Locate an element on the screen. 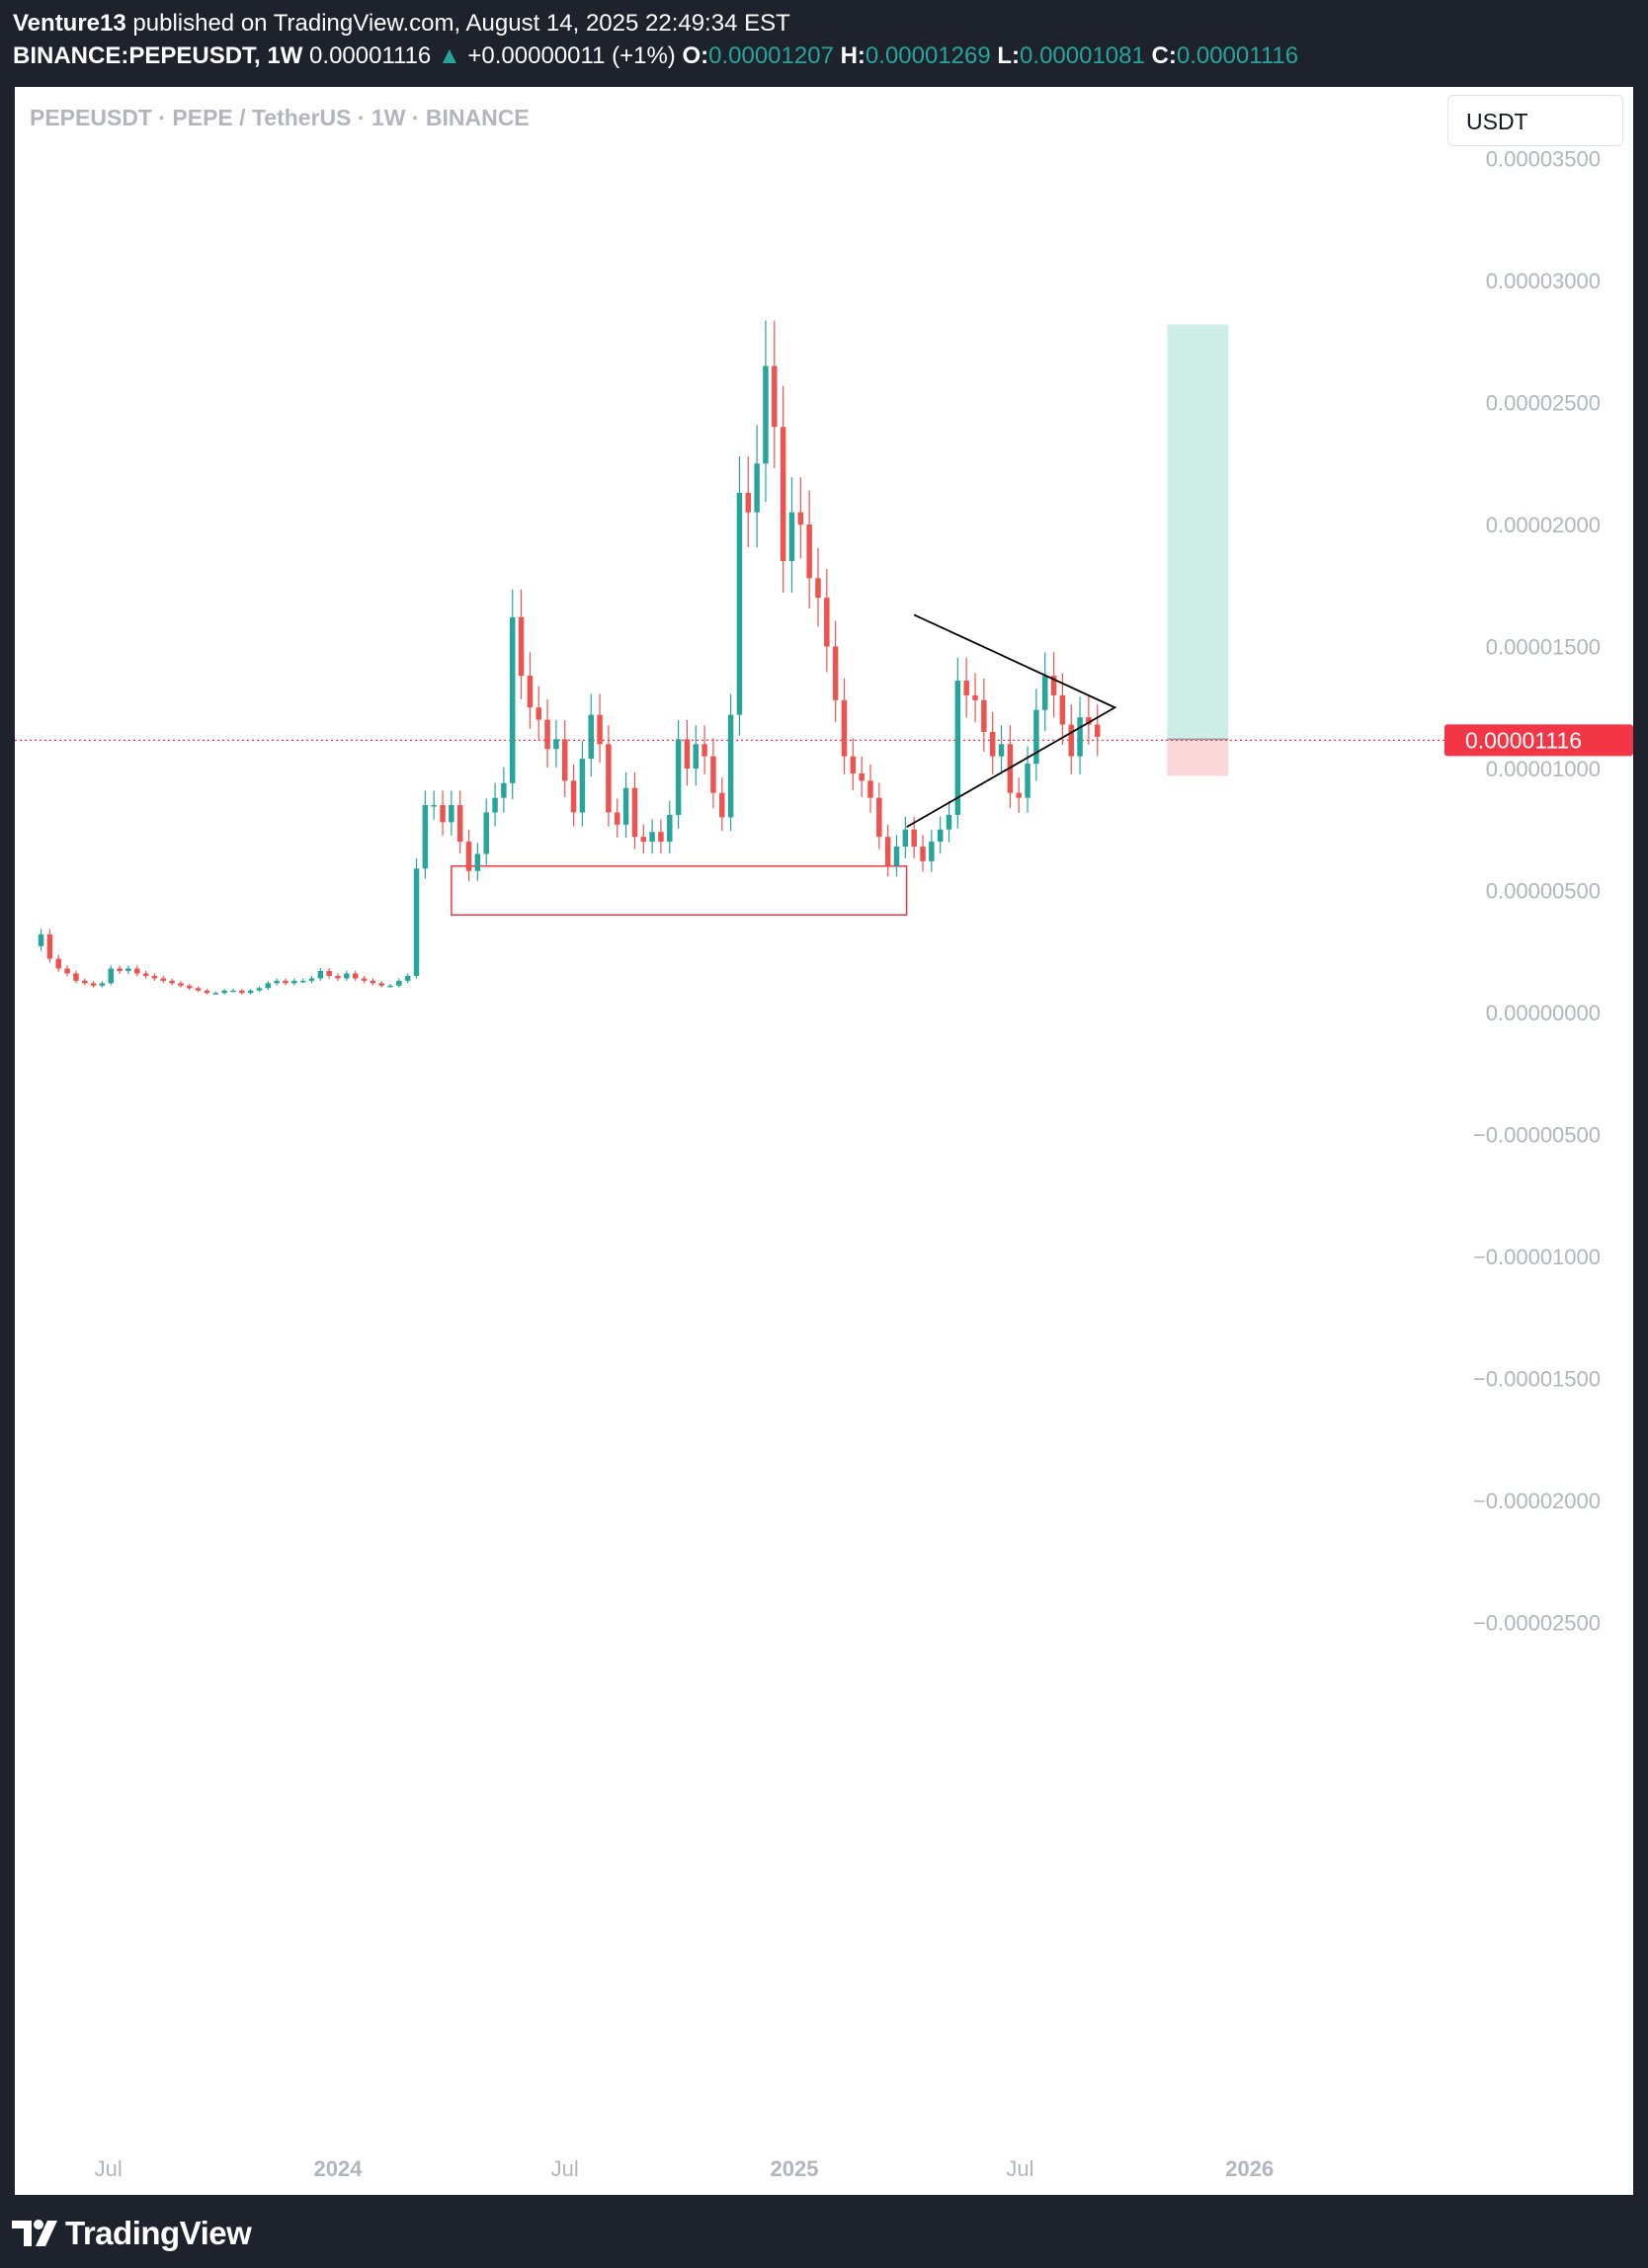 This screenshot has width=1648, height=2268. change-value: +0.00000011 (+1%) is located at coordinates (572, 56).